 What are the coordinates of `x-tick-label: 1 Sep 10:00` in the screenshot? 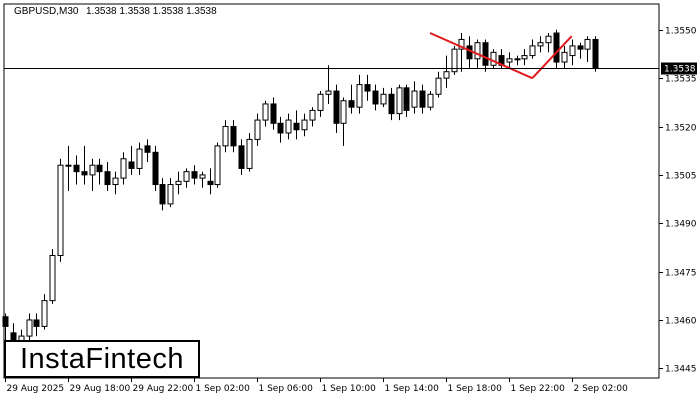 It's located at (349, 389).